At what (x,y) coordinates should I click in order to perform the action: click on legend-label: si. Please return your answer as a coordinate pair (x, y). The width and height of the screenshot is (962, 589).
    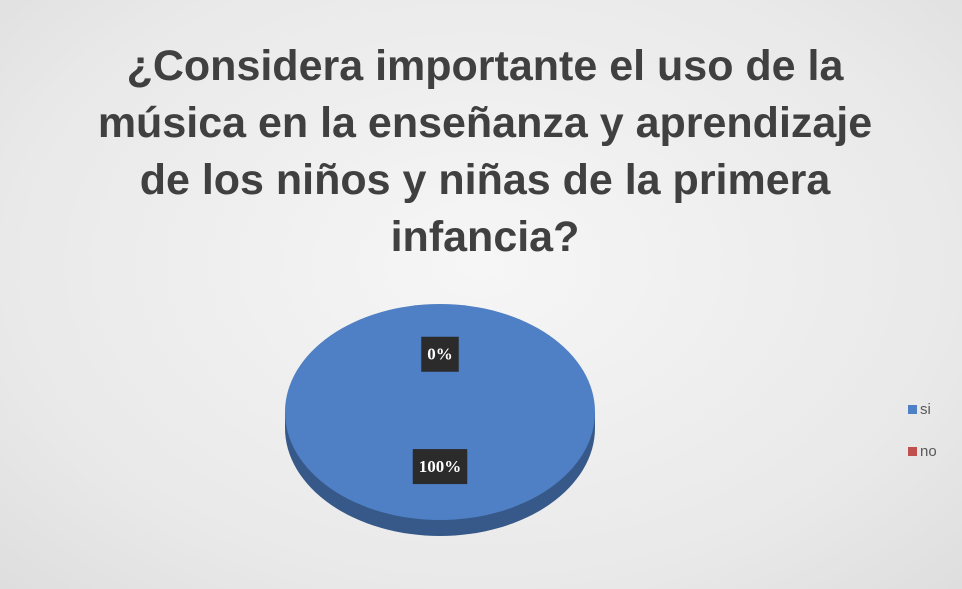
    Looking at the image, I should click on (925, 409).